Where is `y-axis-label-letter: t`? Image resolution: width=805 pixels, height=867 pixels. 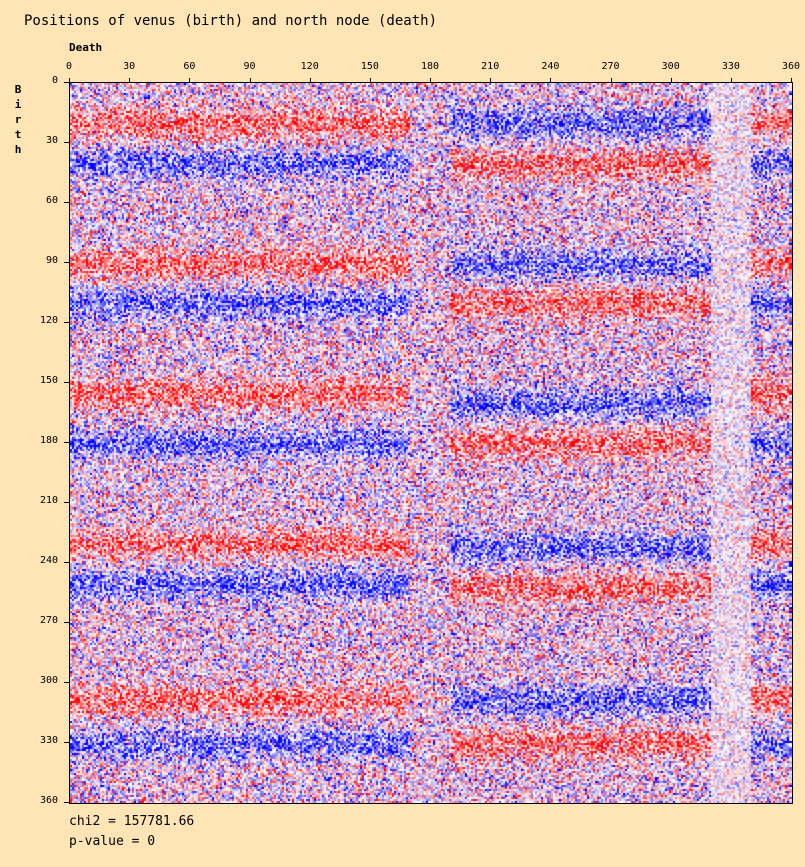 y-axis-label-letter: t is located at coordinates (18, 134).